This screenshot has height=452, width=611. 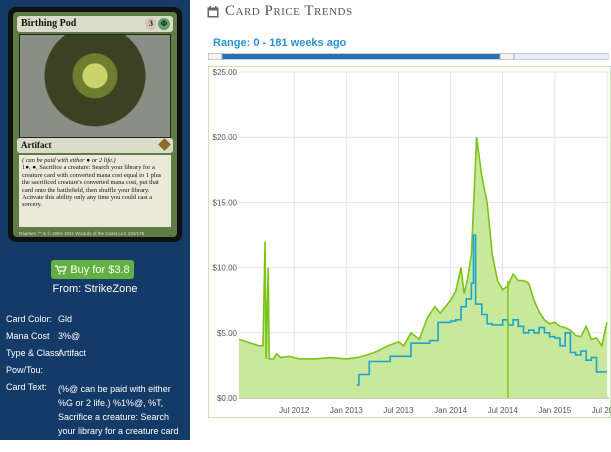 I want to click on y-tick-label: $15.00, so click(x=225, y=202).